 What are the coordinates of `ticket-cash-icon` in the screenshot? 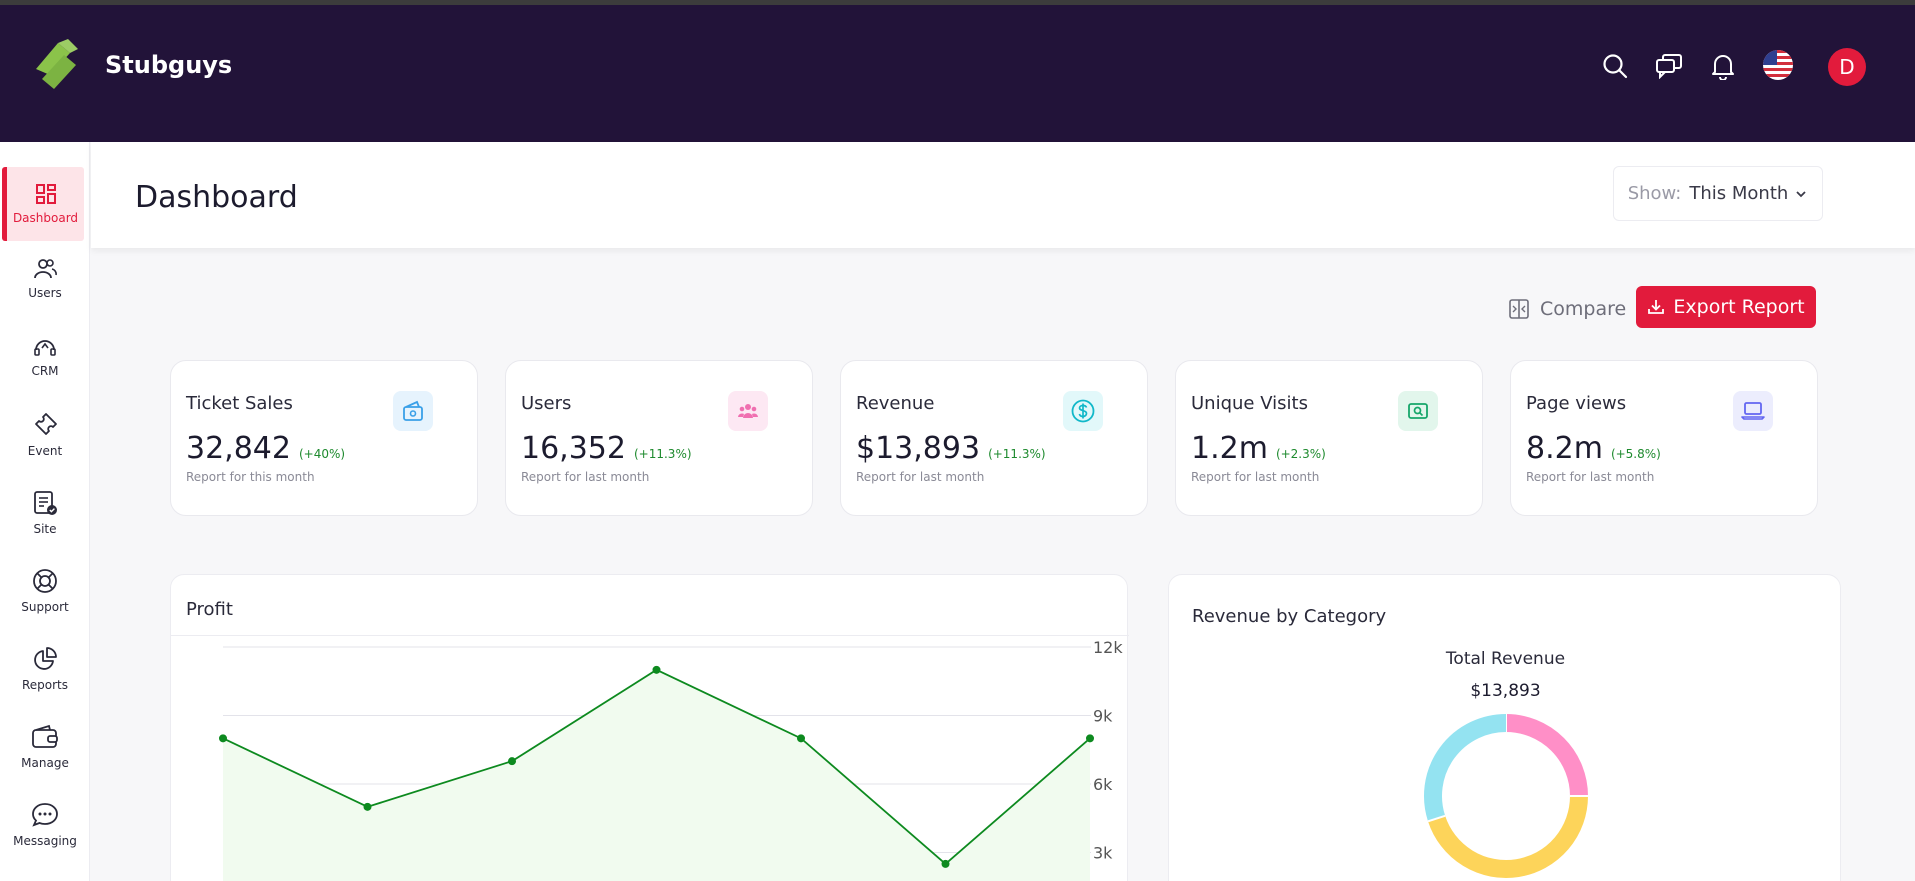 It's located at (413, 411).